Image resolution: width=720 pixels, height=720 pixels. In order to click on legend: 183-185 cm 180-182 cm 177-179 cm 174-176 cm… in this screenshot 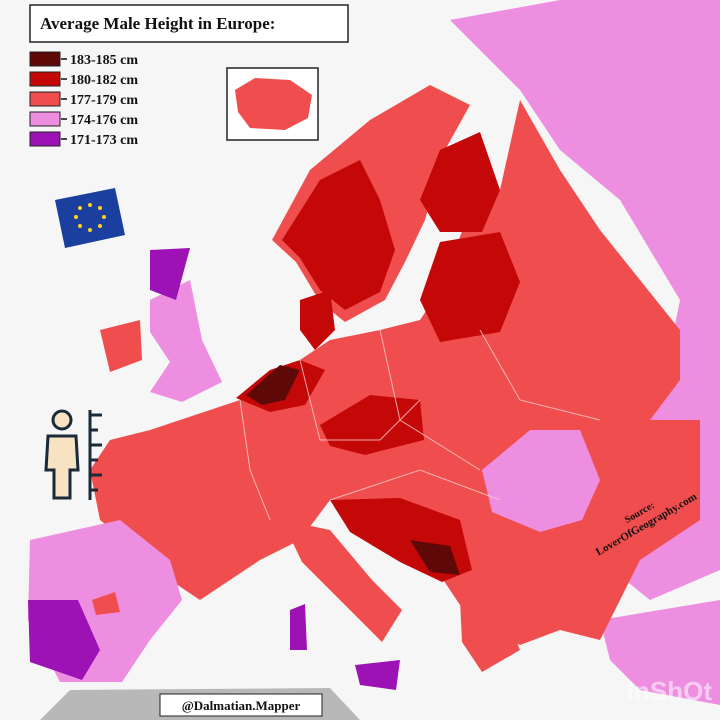, I will do `click(83, 99)`.